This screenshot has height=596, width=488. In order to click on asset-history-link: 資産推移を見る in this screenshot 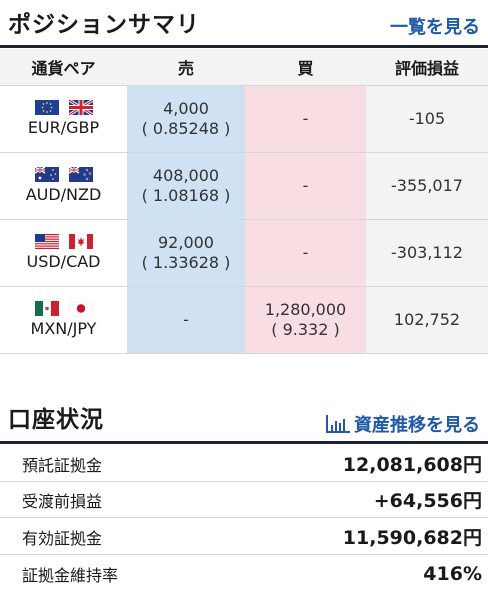, I will do `click(407, 424)`.